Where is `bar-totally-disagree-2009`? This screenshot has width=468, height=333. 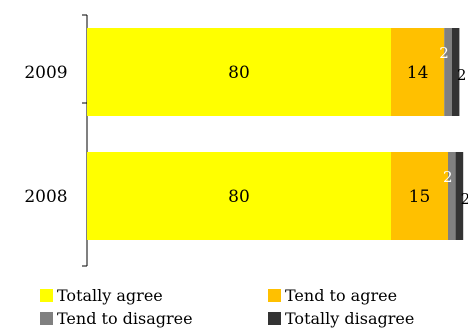 bar-totally-disagree-2009 is located at coordinates (455, 72).